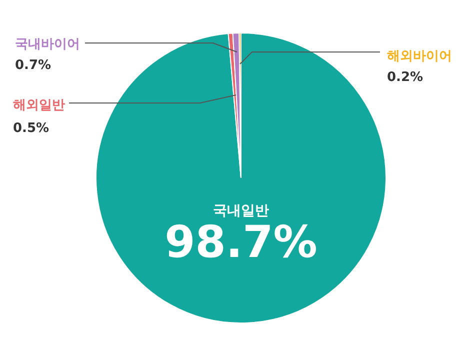  I want to click on data-label: 0.5%, so click(31, 128).